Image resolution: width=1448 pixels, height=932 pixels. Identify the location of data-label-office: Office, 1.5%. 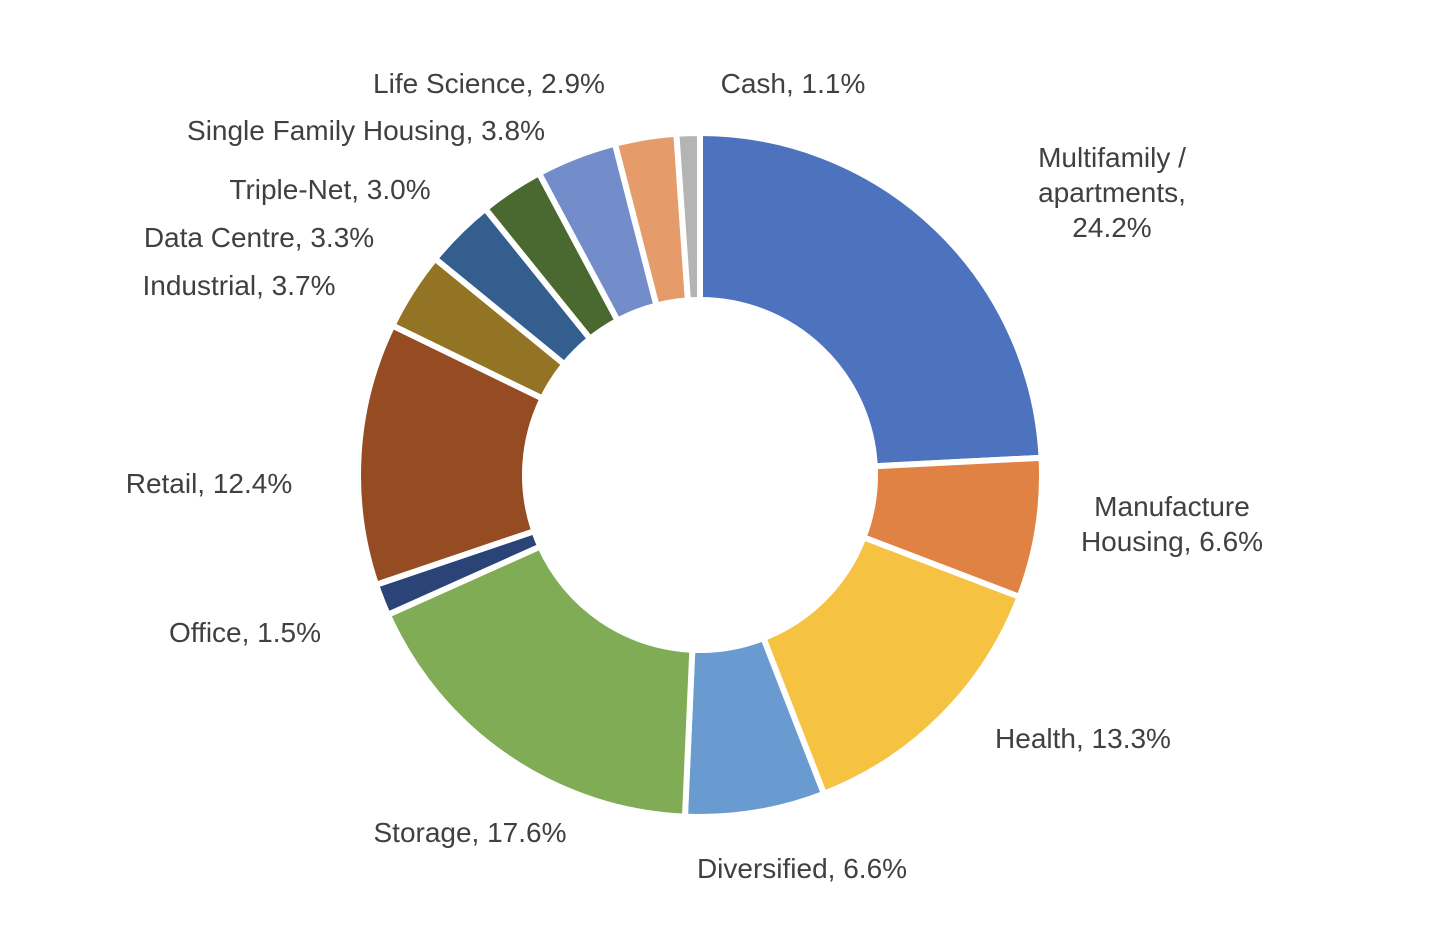
(245, 632).